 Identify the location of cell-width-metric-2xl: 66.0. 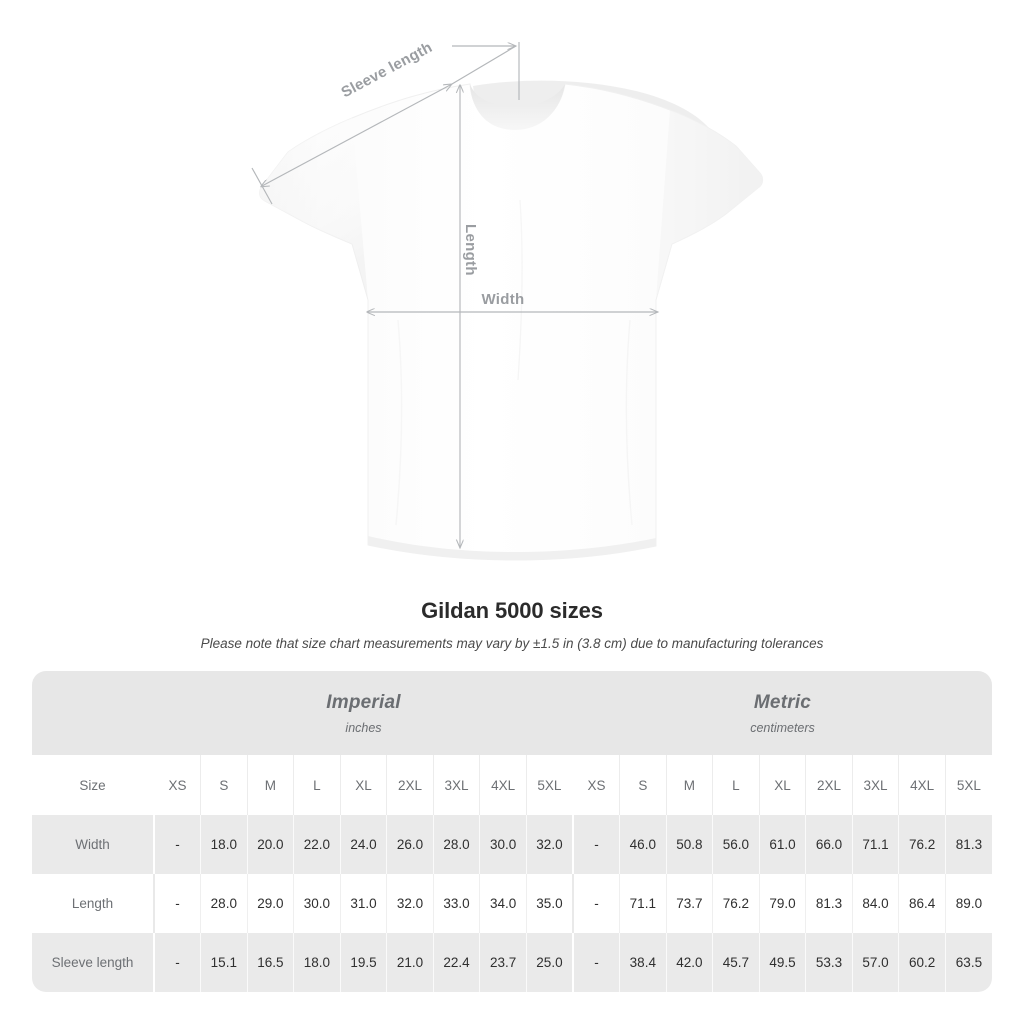
(829, 844).